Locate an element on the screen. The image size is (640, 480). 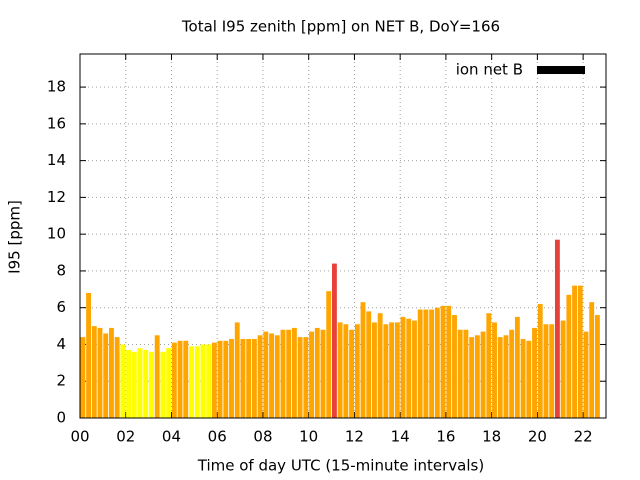
x-tick-label: 22 is located at coordinates (583, 437).